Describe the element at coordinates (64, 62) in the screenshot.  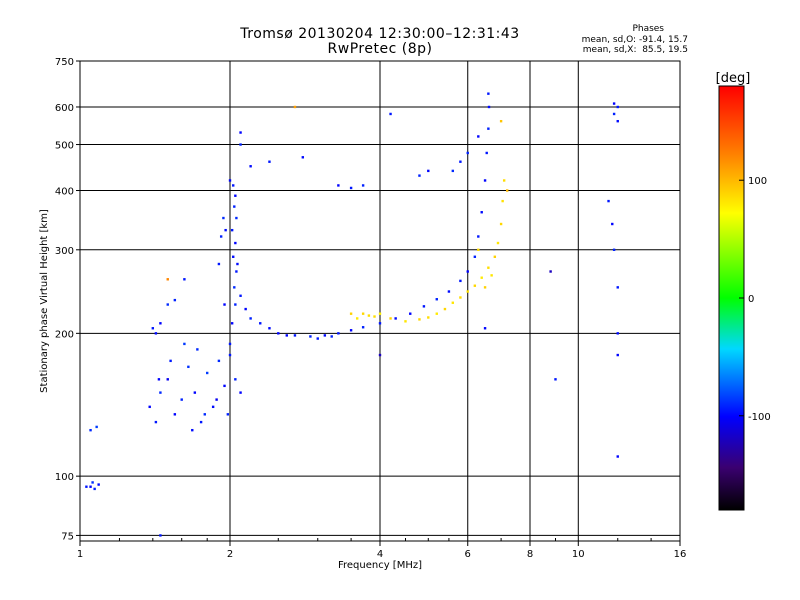
I see `y-tick-label: 750` at that location.